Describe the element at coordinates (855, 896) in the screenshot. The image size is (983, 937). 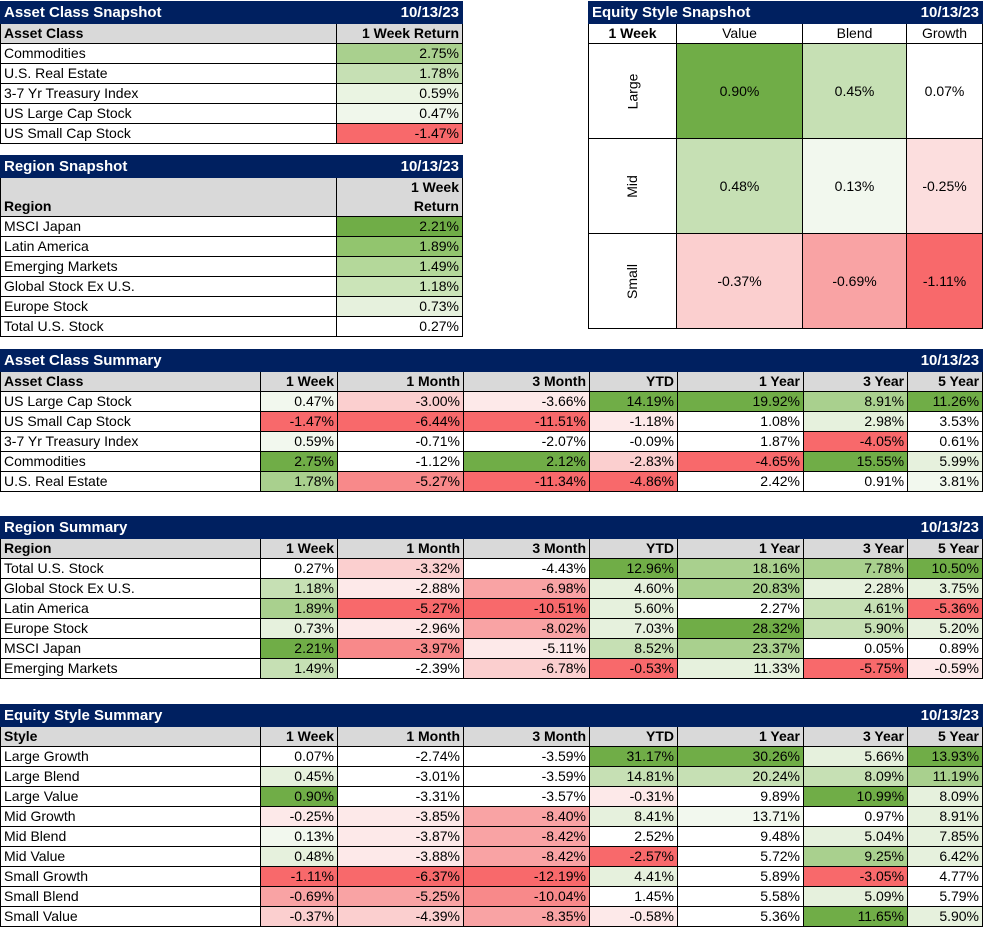
I see `return-cell: 5.09%` at that location.